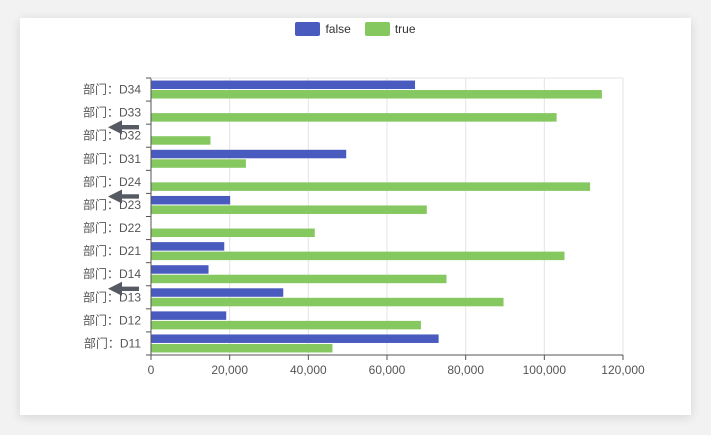 The image size is (711, 435). I want to click on x-tick-label: 60,000, so click(387, 370).